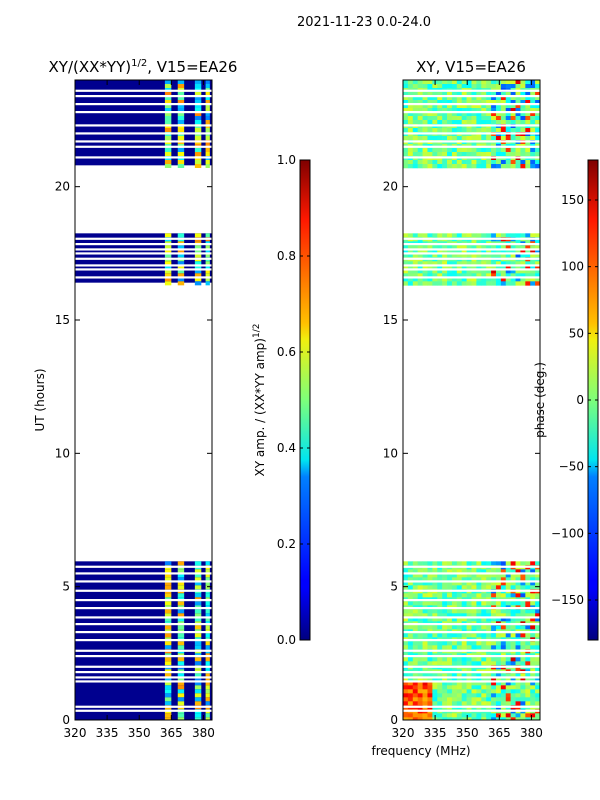 Image resolution: width=600 pixels, height=800 pixels. What do you see at coordinates (394, 720) in the screenshot?
I see `right-y-tick-label: 0` at bounding box center [394, 720].